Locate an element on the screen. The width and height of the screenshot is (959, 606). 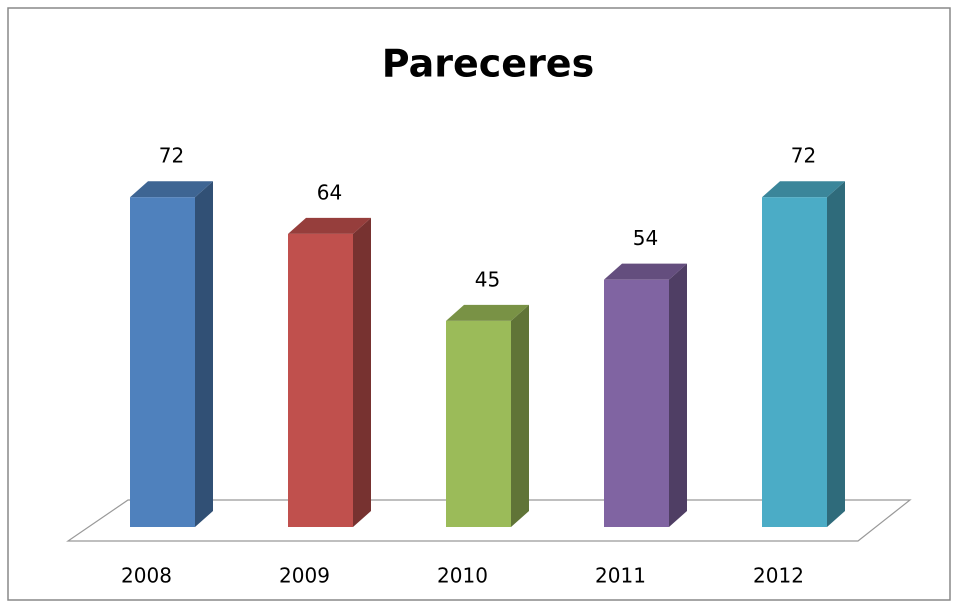
x-tick-label: 2011 is located at coordinates (620, 576).